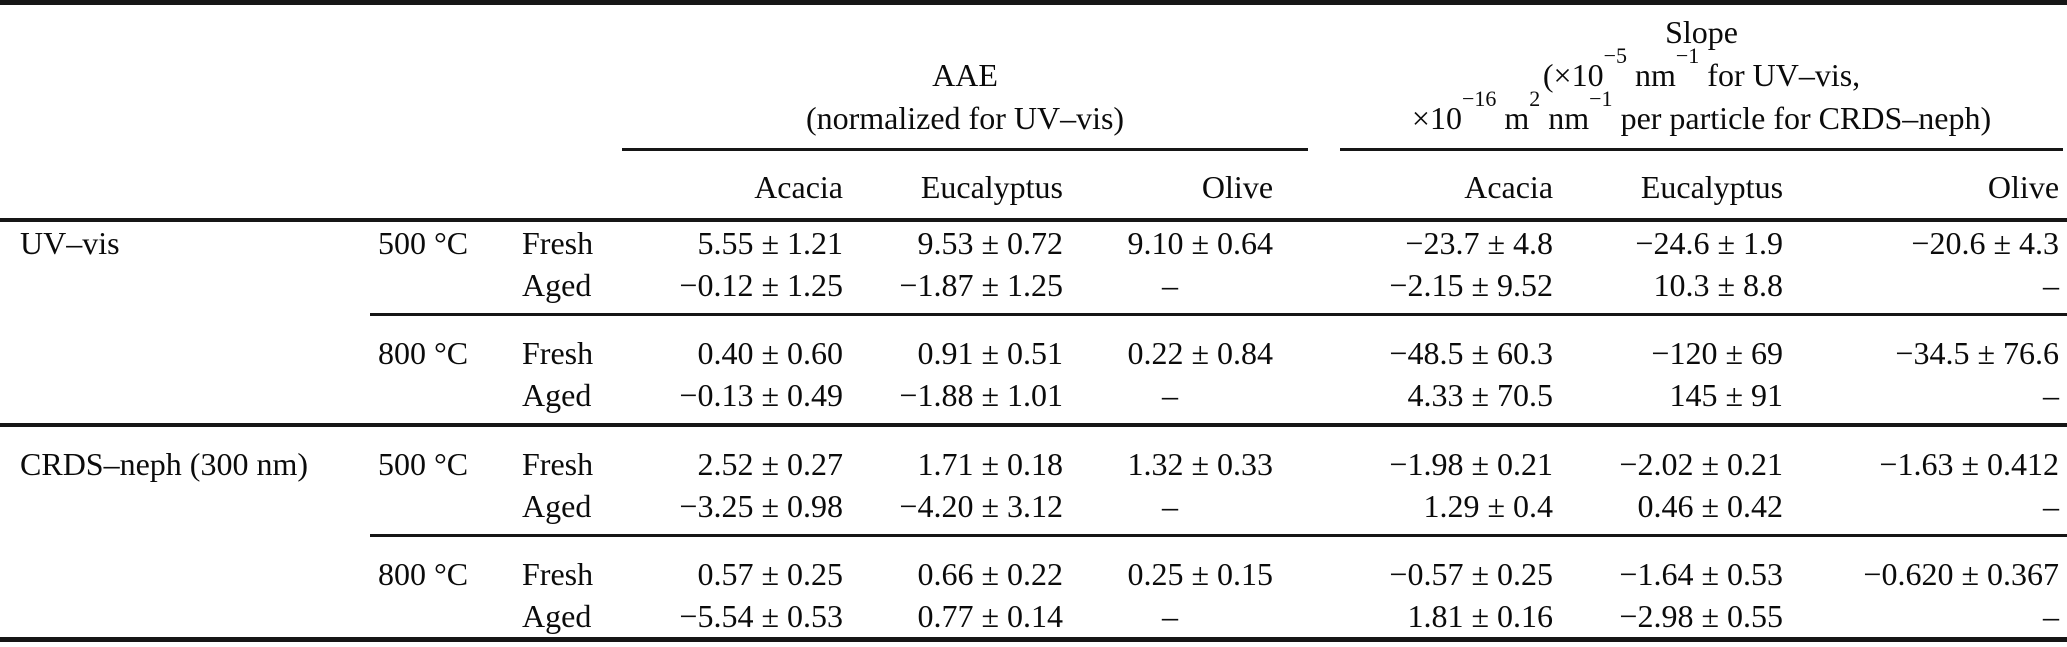  Describe the element at coordinates (1701, 68) in the screenshot. I see `slope-title-line2: (×10−5 nm−1 for UV–vis,` at that location.